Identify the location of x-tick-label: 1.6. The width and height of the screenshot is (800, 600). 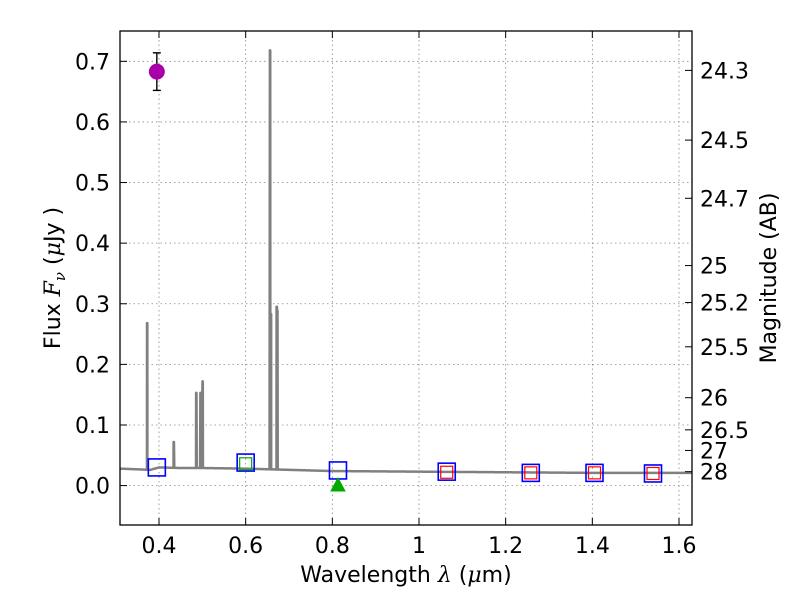
(679, 546).